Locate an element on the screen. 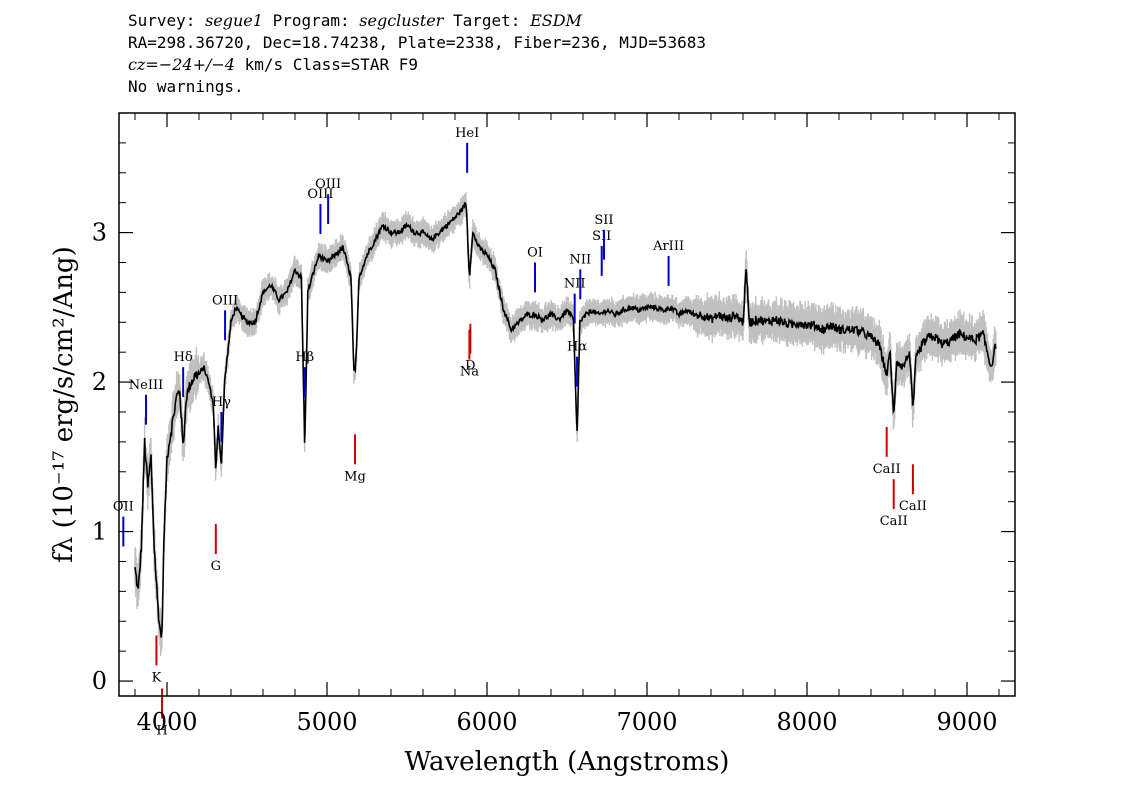 Image resolution: width=1134 pixels, height=810 pixels. emission-label: HeI is located at coordinates (467, 133).